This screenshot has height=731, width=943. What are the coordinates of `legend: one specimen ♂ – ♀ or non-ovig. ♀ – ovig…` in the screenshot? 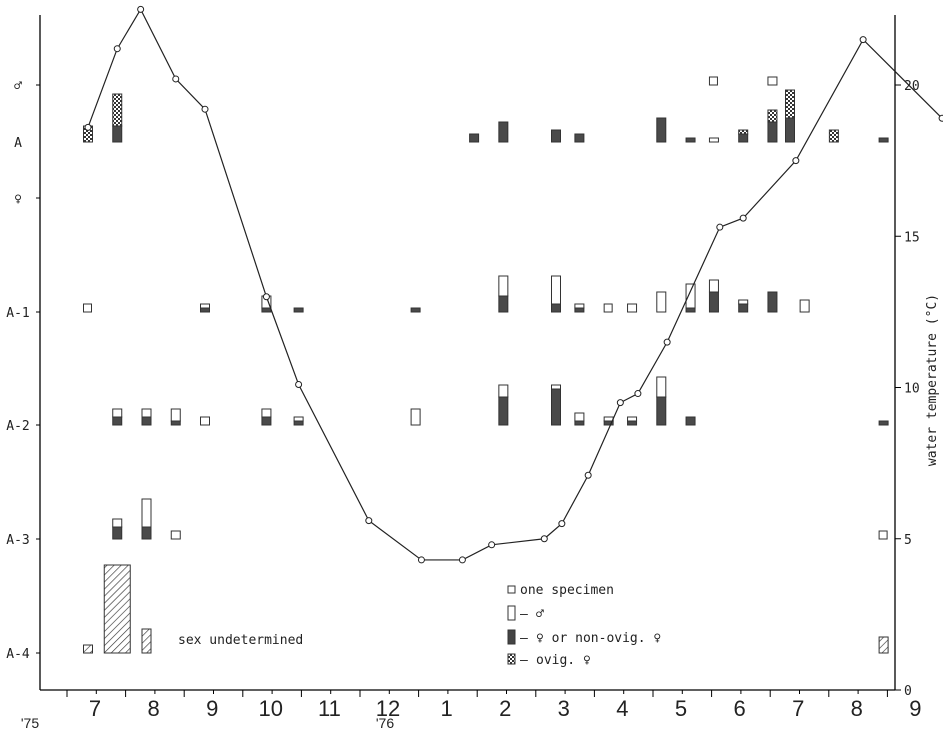 It's located at (584, 625).